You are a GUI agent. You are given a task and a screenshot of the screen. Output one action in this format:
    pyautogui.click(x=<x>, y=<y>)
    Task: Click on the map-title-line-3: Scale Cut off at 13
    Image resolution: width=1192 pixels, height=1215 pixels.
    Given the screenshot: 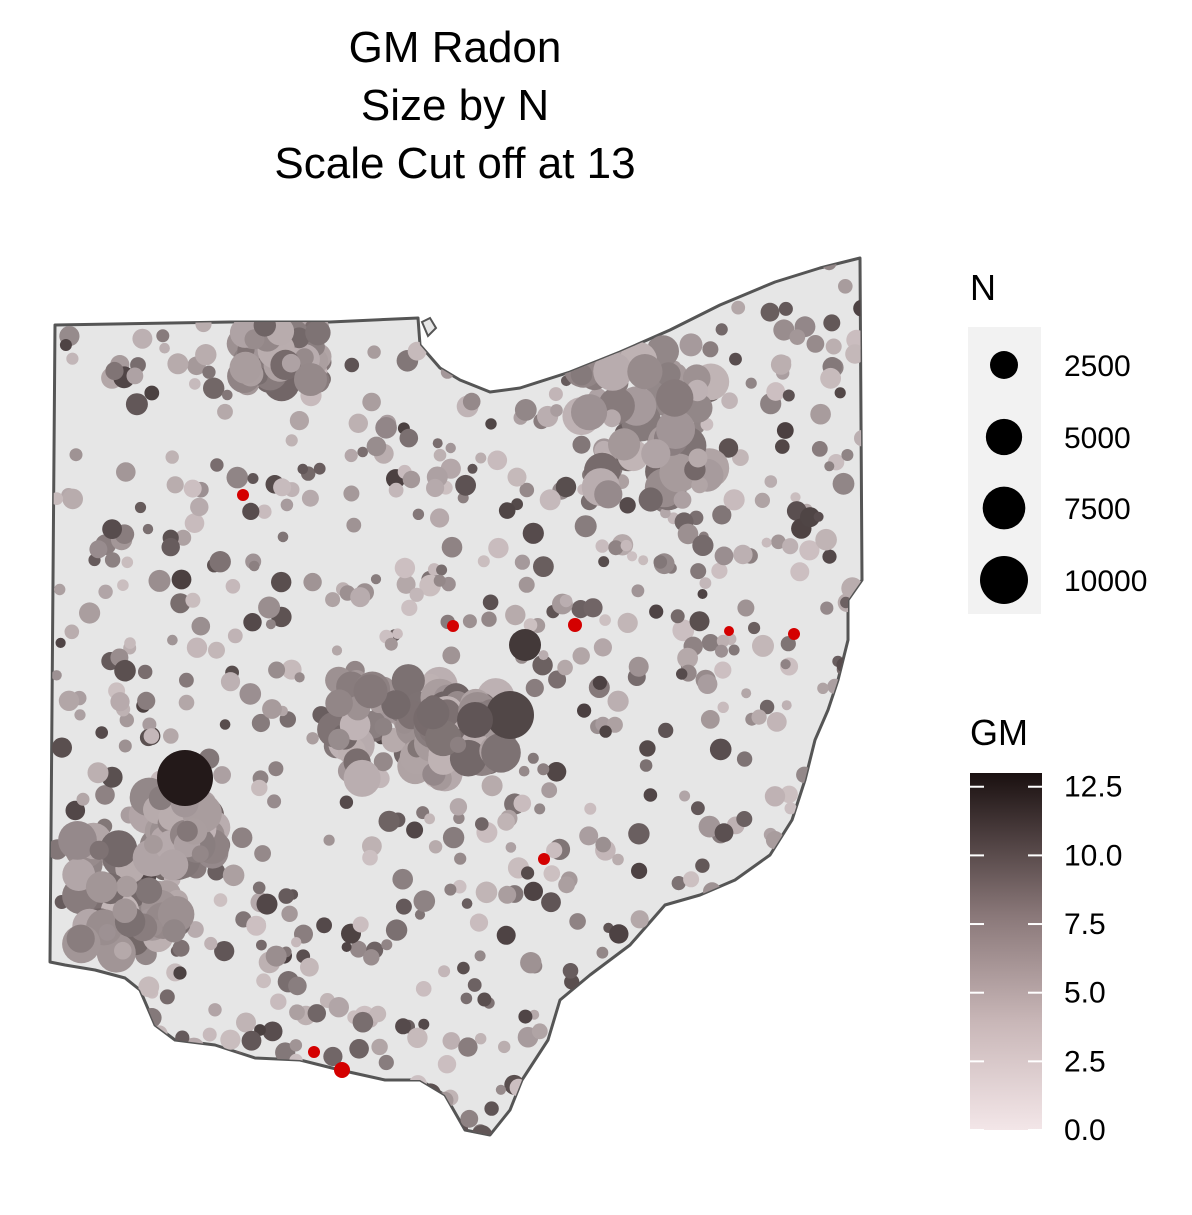 What is the action you would take?
    pyautogui.click(x=454, y=163)
    